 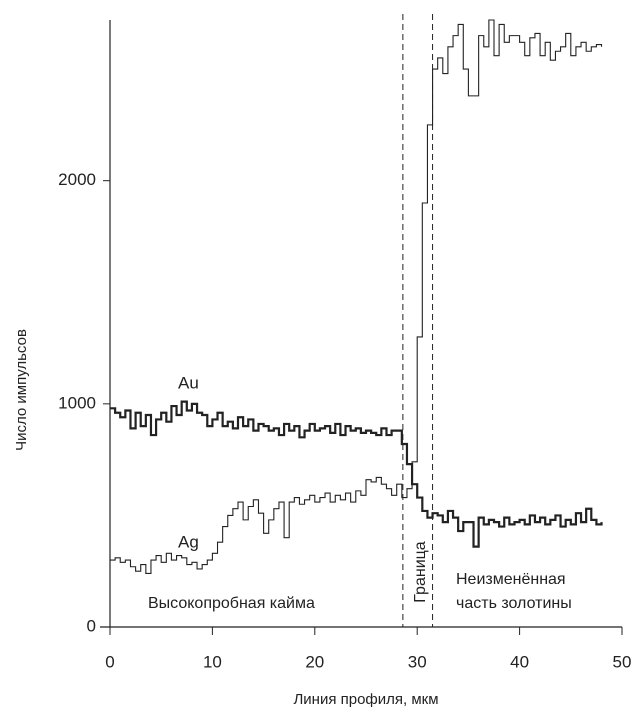 I want to click on x-tick-label: 10, so click(x=212, y=661).